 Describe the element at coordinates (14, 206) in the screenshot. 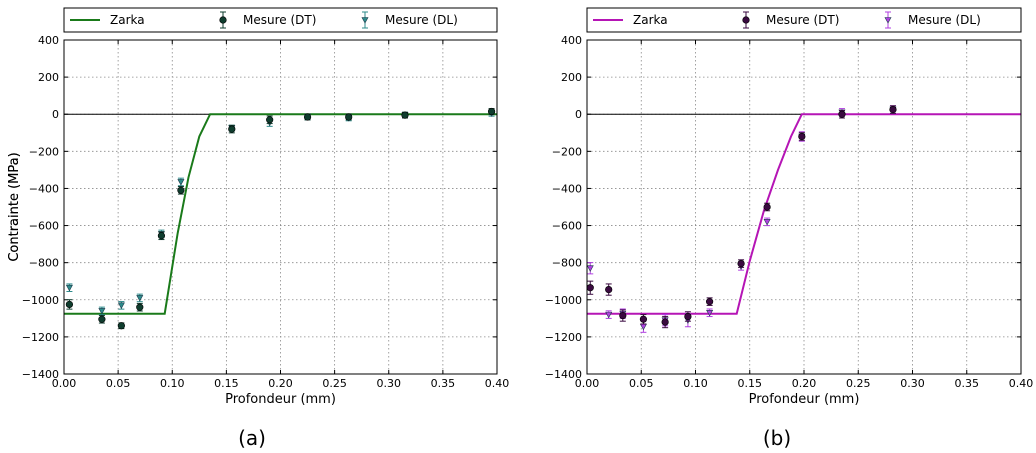

I see `y-axis-label: Contrainte (MPa)` at that location.